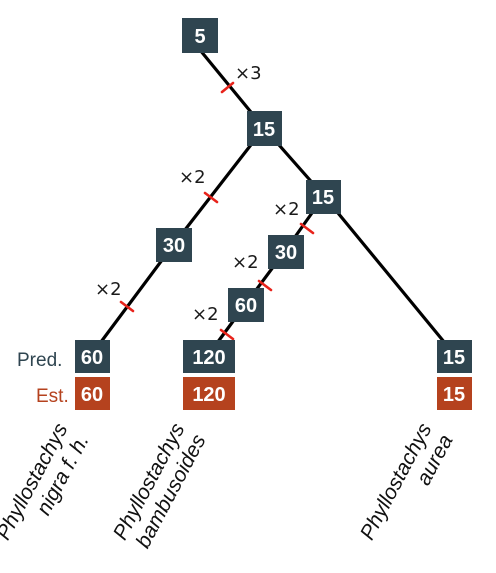 Image resolution: width=496 pixels, height=573 pixels. Describe the element at coordinates (133, 299) in the screenshot. I see `branch-nigra-internal-to-tip` at that location.